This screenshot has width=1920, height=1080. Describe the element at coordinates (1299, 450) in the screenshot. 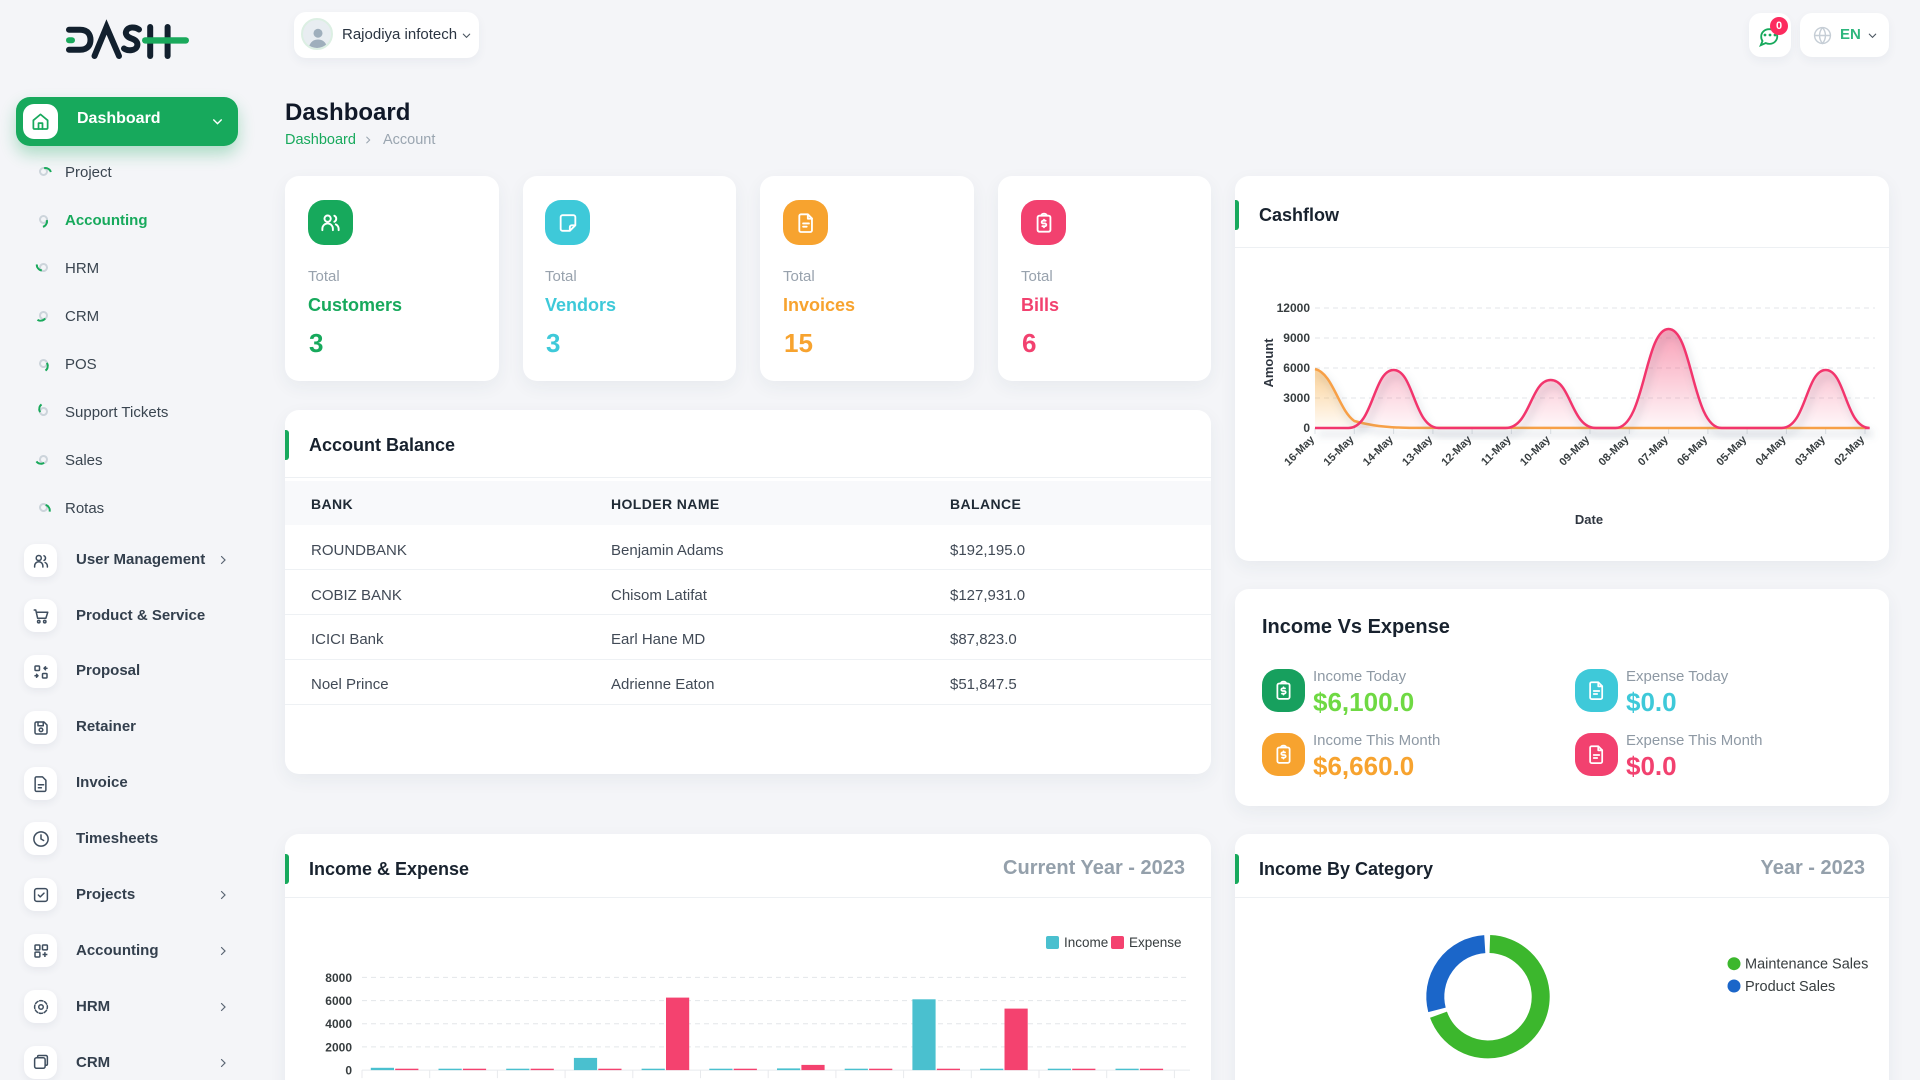

I see `svg-text: 16-May` at that location.